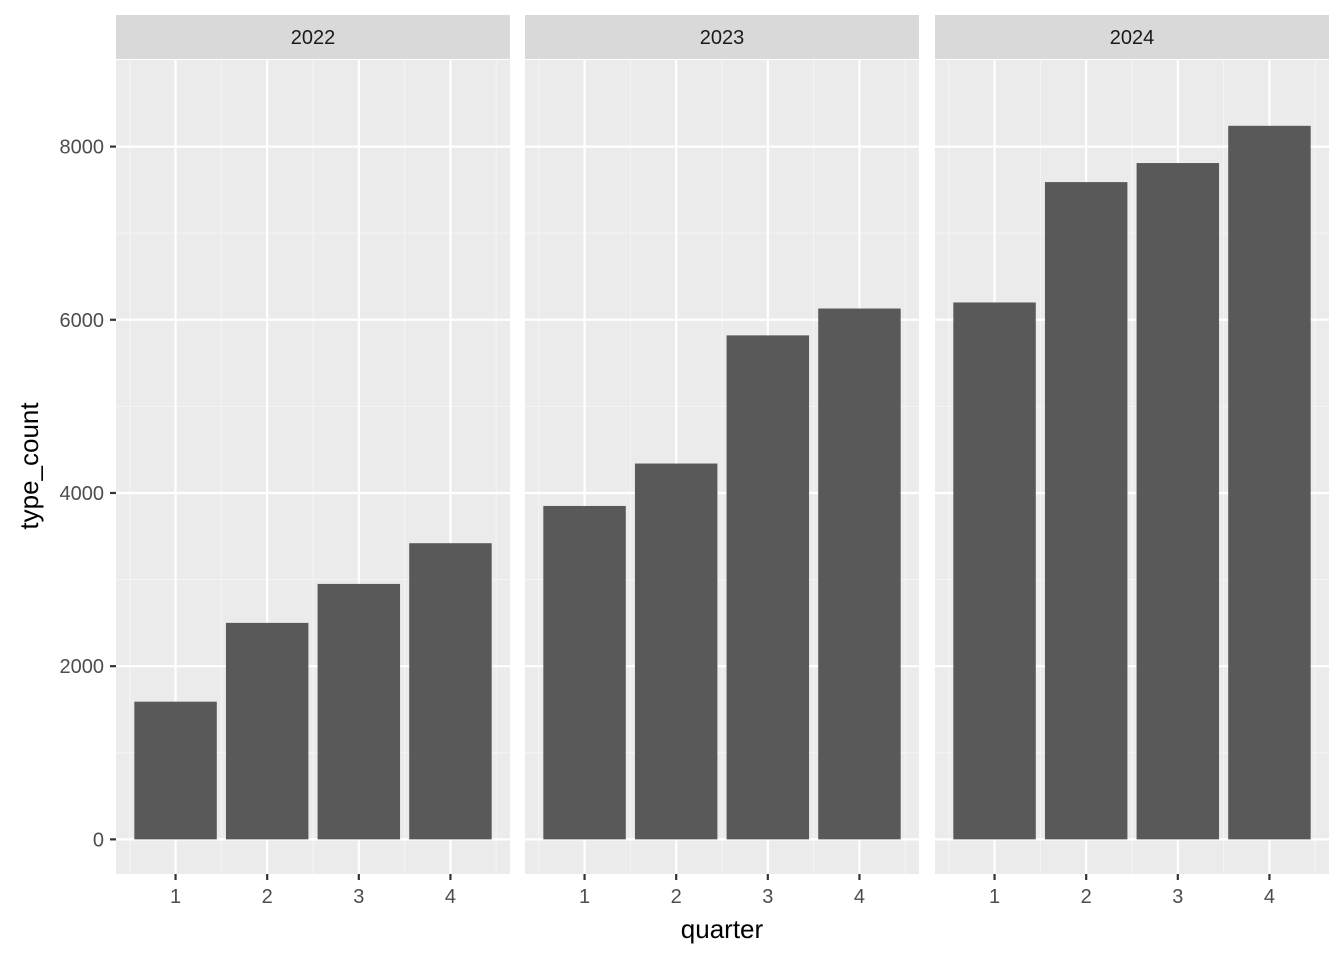  Describe the element at coordinates (584, 672) in the screenshot. I see `bar-2023-q1` at that location.